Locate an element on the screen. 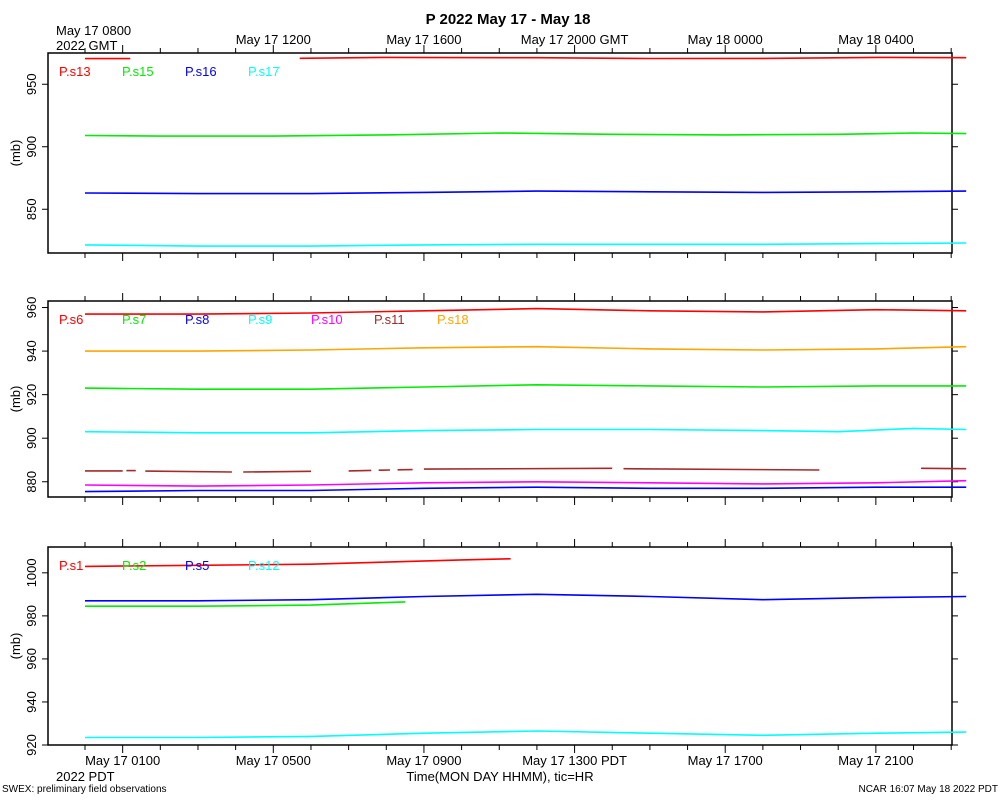 This screenshot has height=800, width=1000. footer-left-note: SWEX: preliminary field observations is located at coordinates (84, 789).